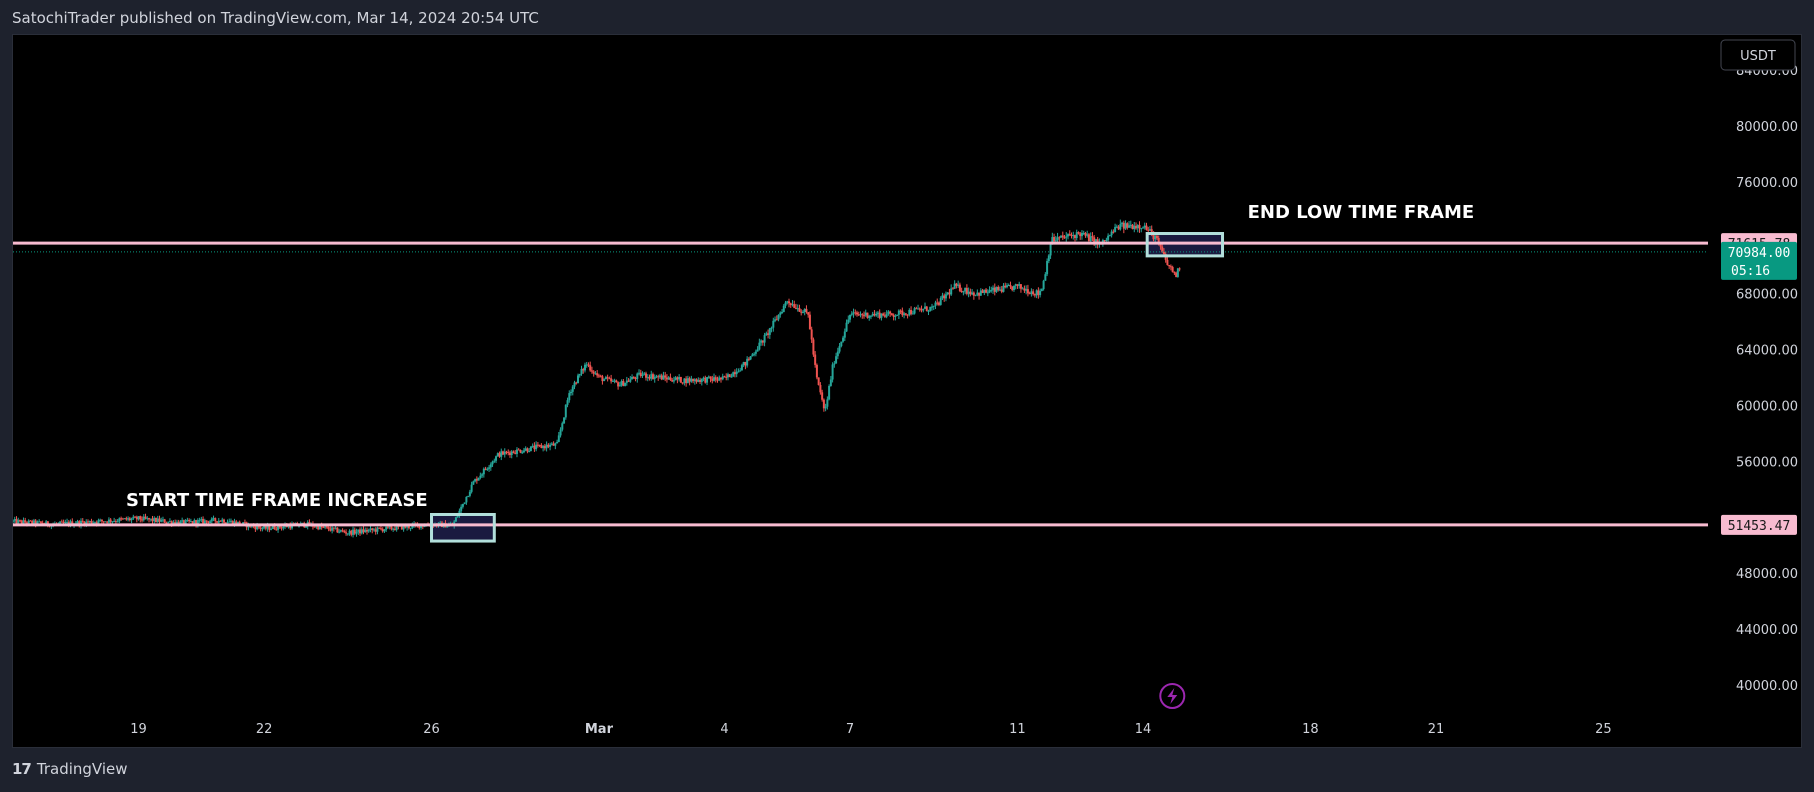  Describe the element at coordinates (1017, 729) in the screenshot. I see `x-tick-label: 11` at that location.